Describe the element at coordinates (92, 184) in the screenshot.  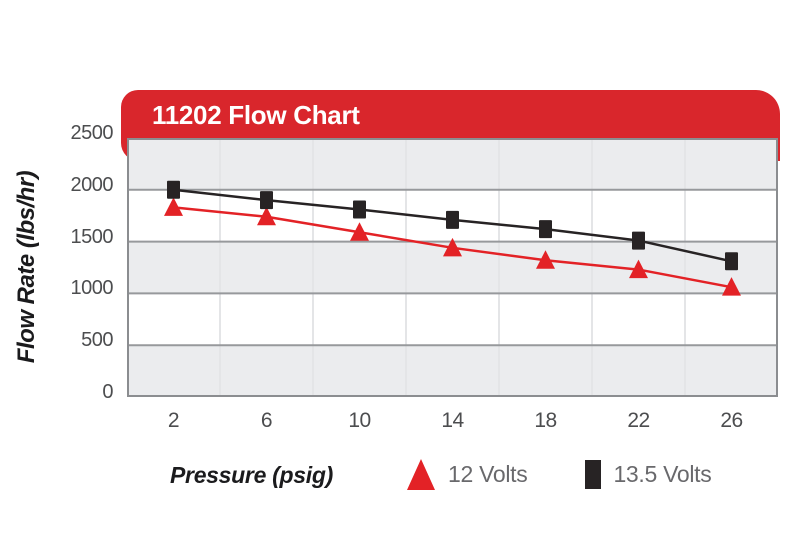
I see `y-tick-label: 2000` at that location.